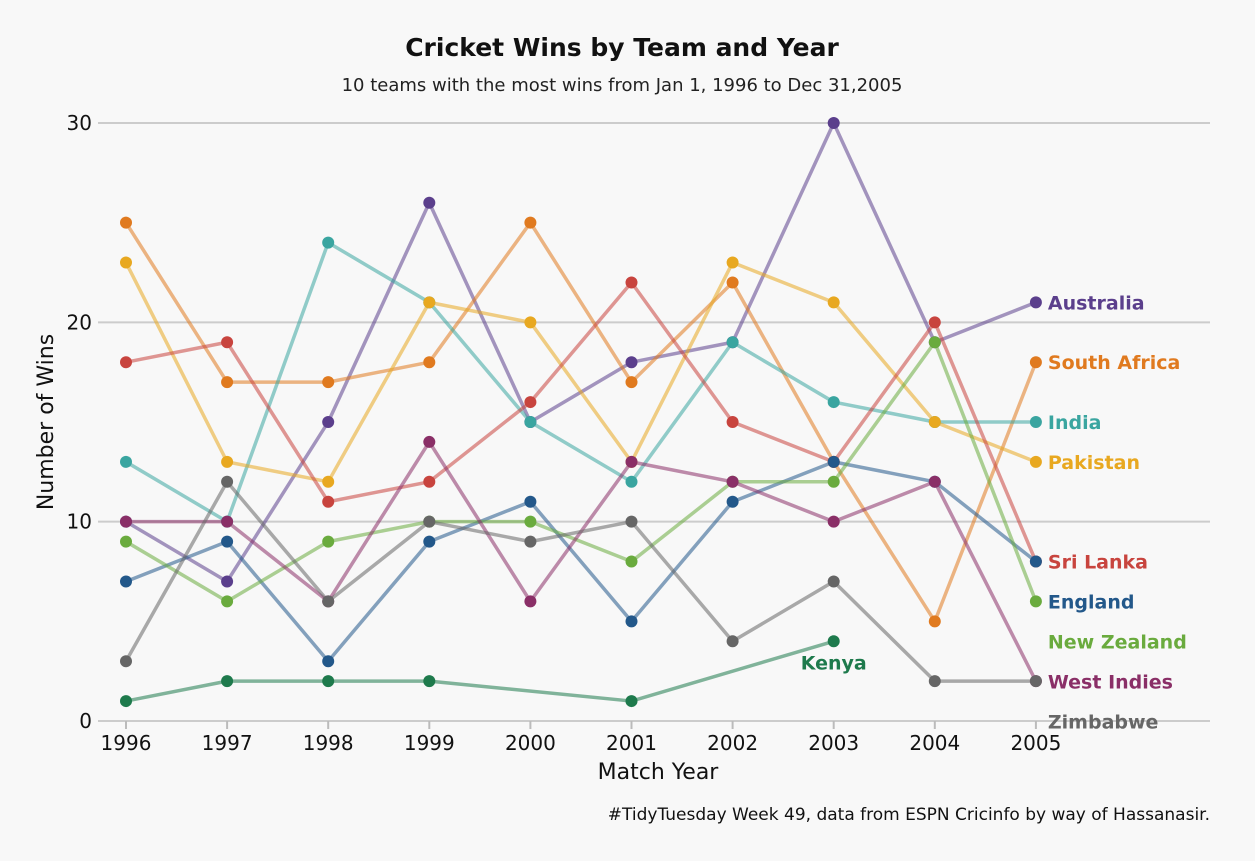 The image size is (1255, 861). Describe the element at coordinates (1091, 603) in the screenshot. I see `series-label-england: England` at that location.